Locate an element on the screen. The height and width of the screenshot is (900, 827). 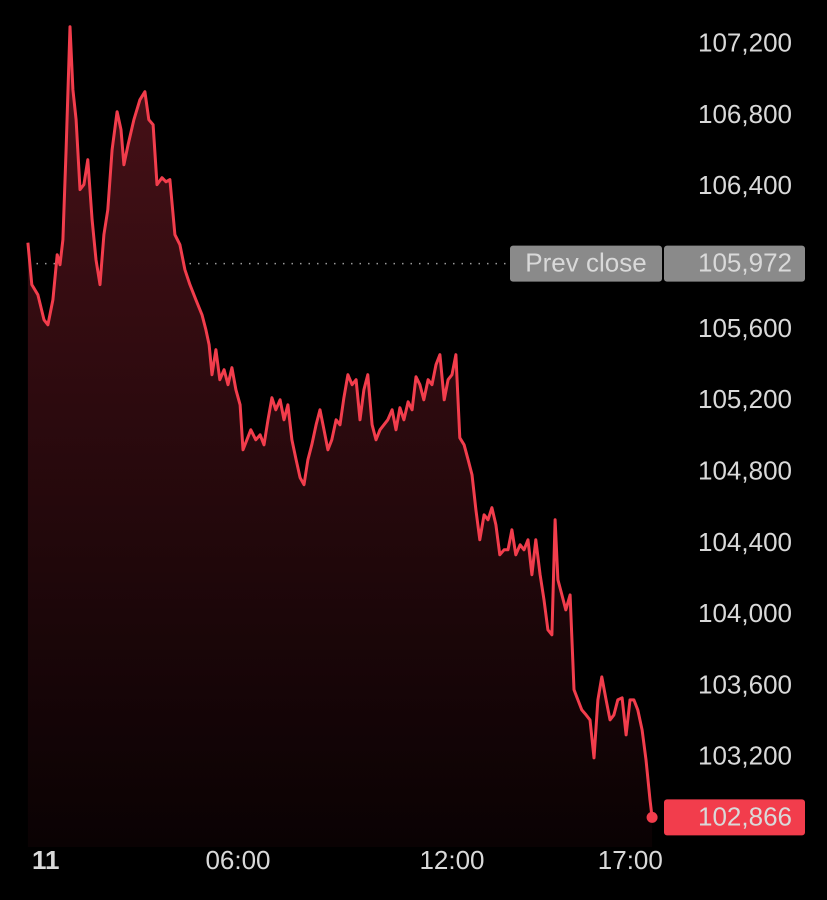
y-tick-label: 105,600 is located at coordinates (745, 328).